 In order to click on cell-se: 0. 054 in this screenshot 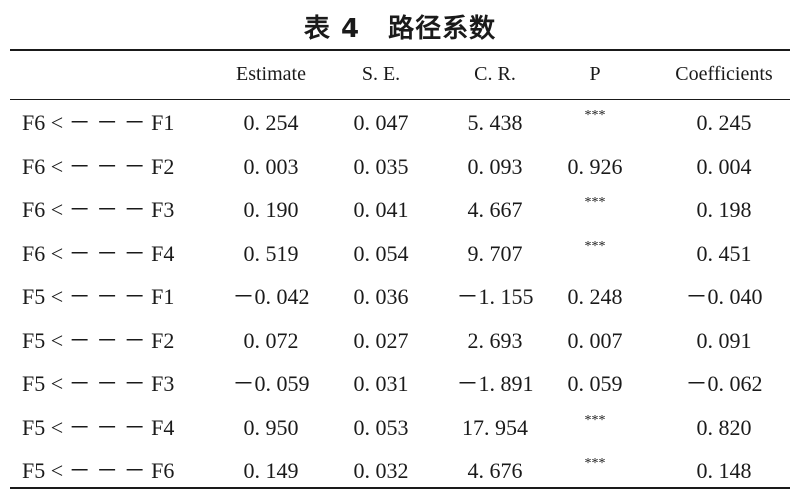, I will do `click(381, 253)`.